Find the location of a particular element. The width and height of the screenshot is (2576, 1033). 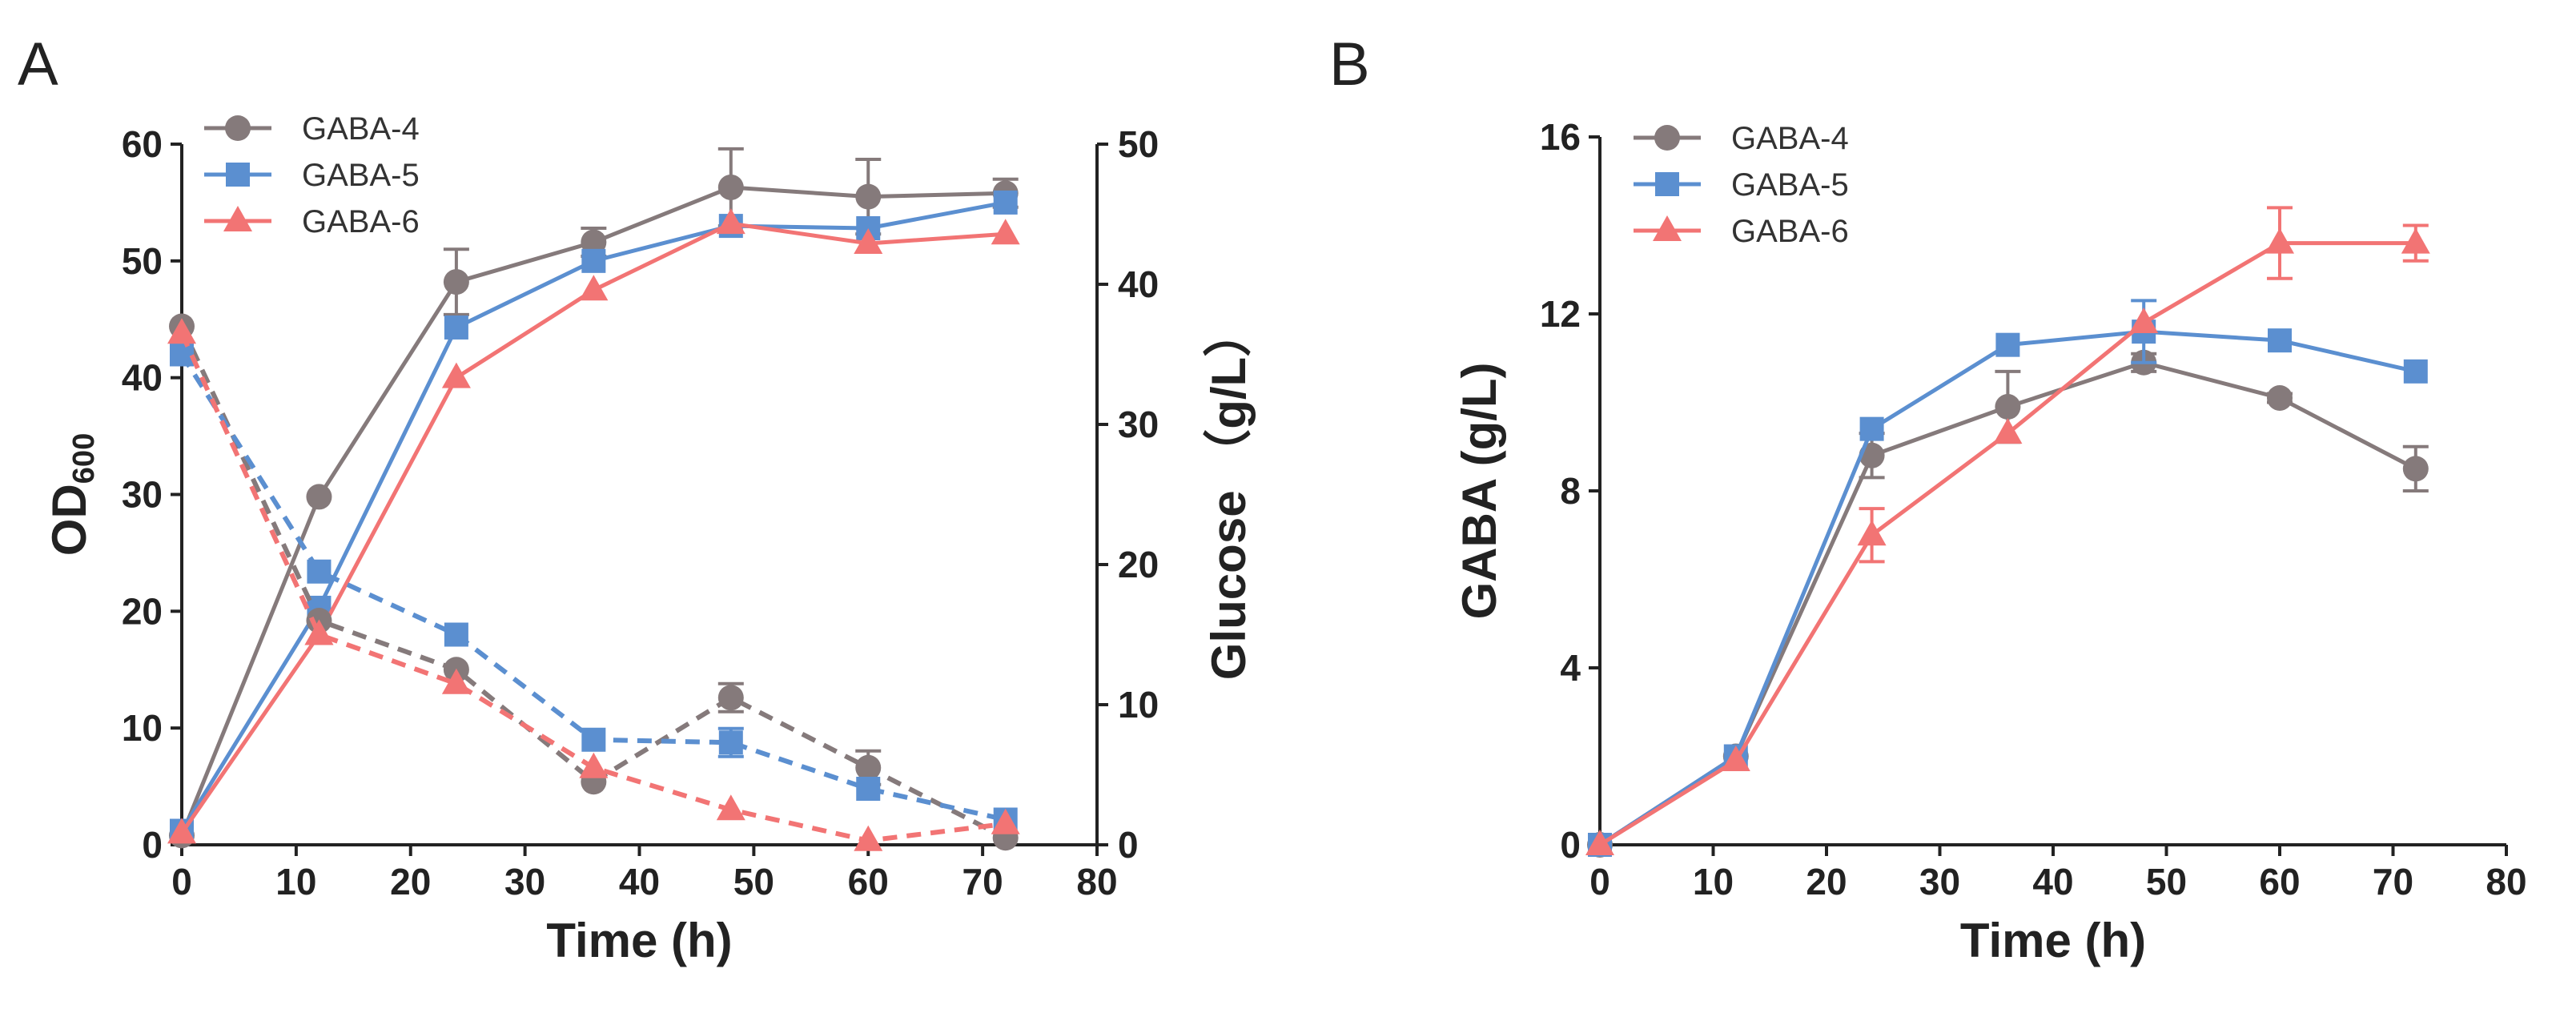

chart-a-x-tick-label: 30 is located at coordinates (524, 882).